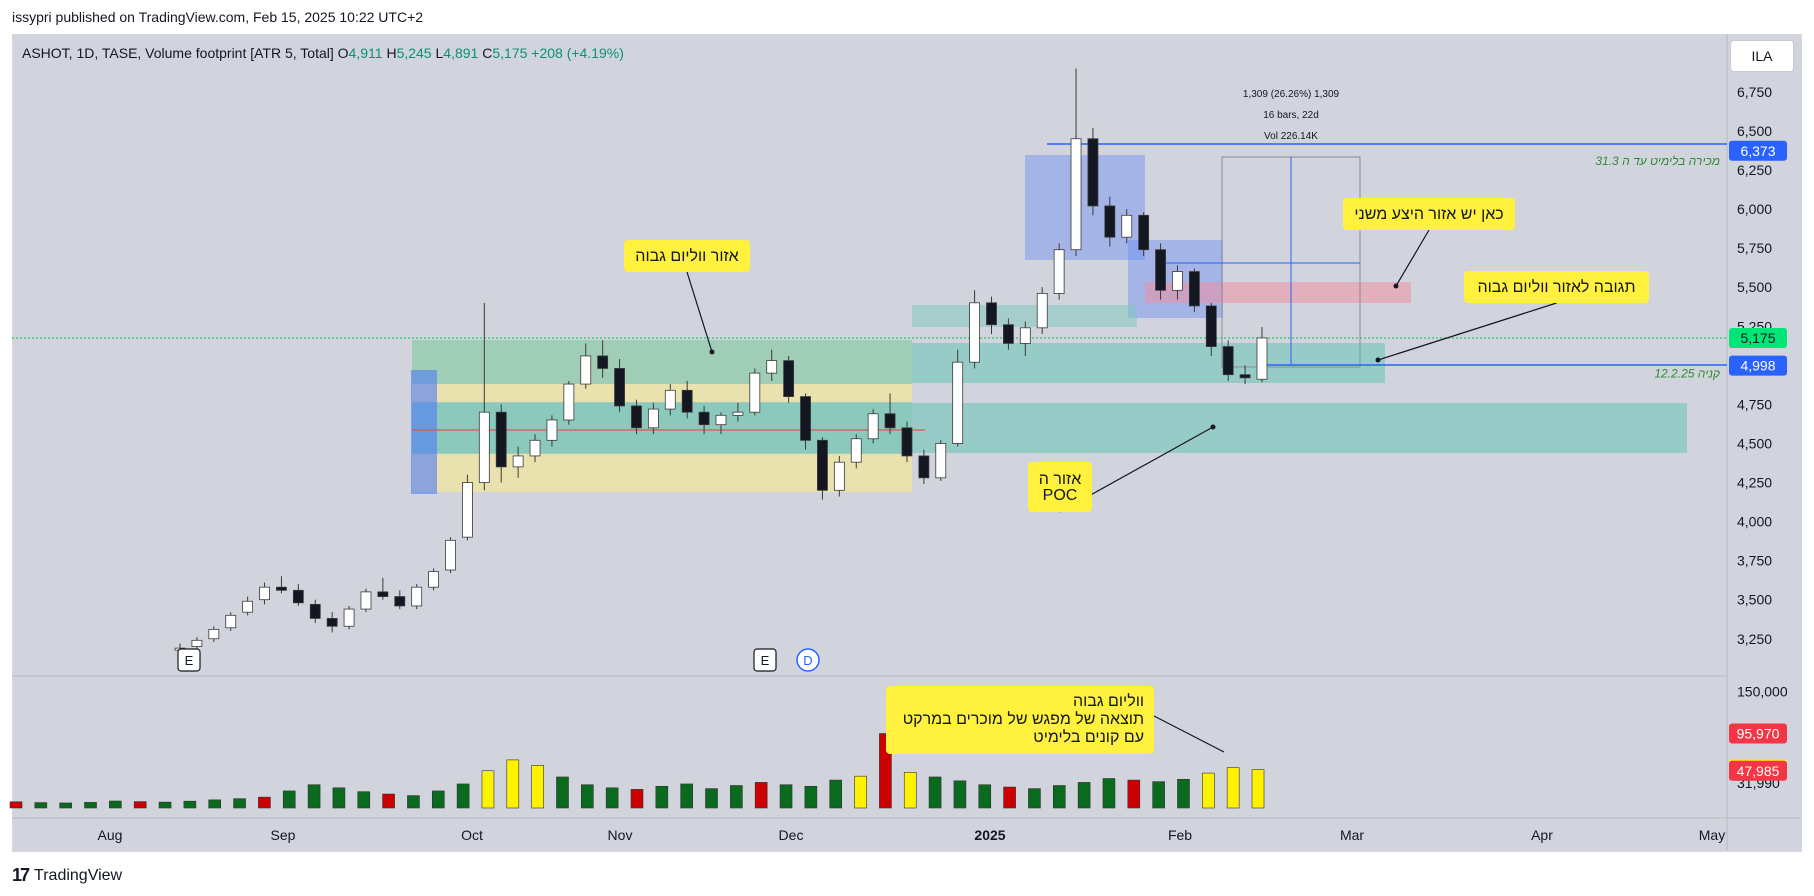  I want to click on y-tick-label-3: 6,000, so click(1754, 209).